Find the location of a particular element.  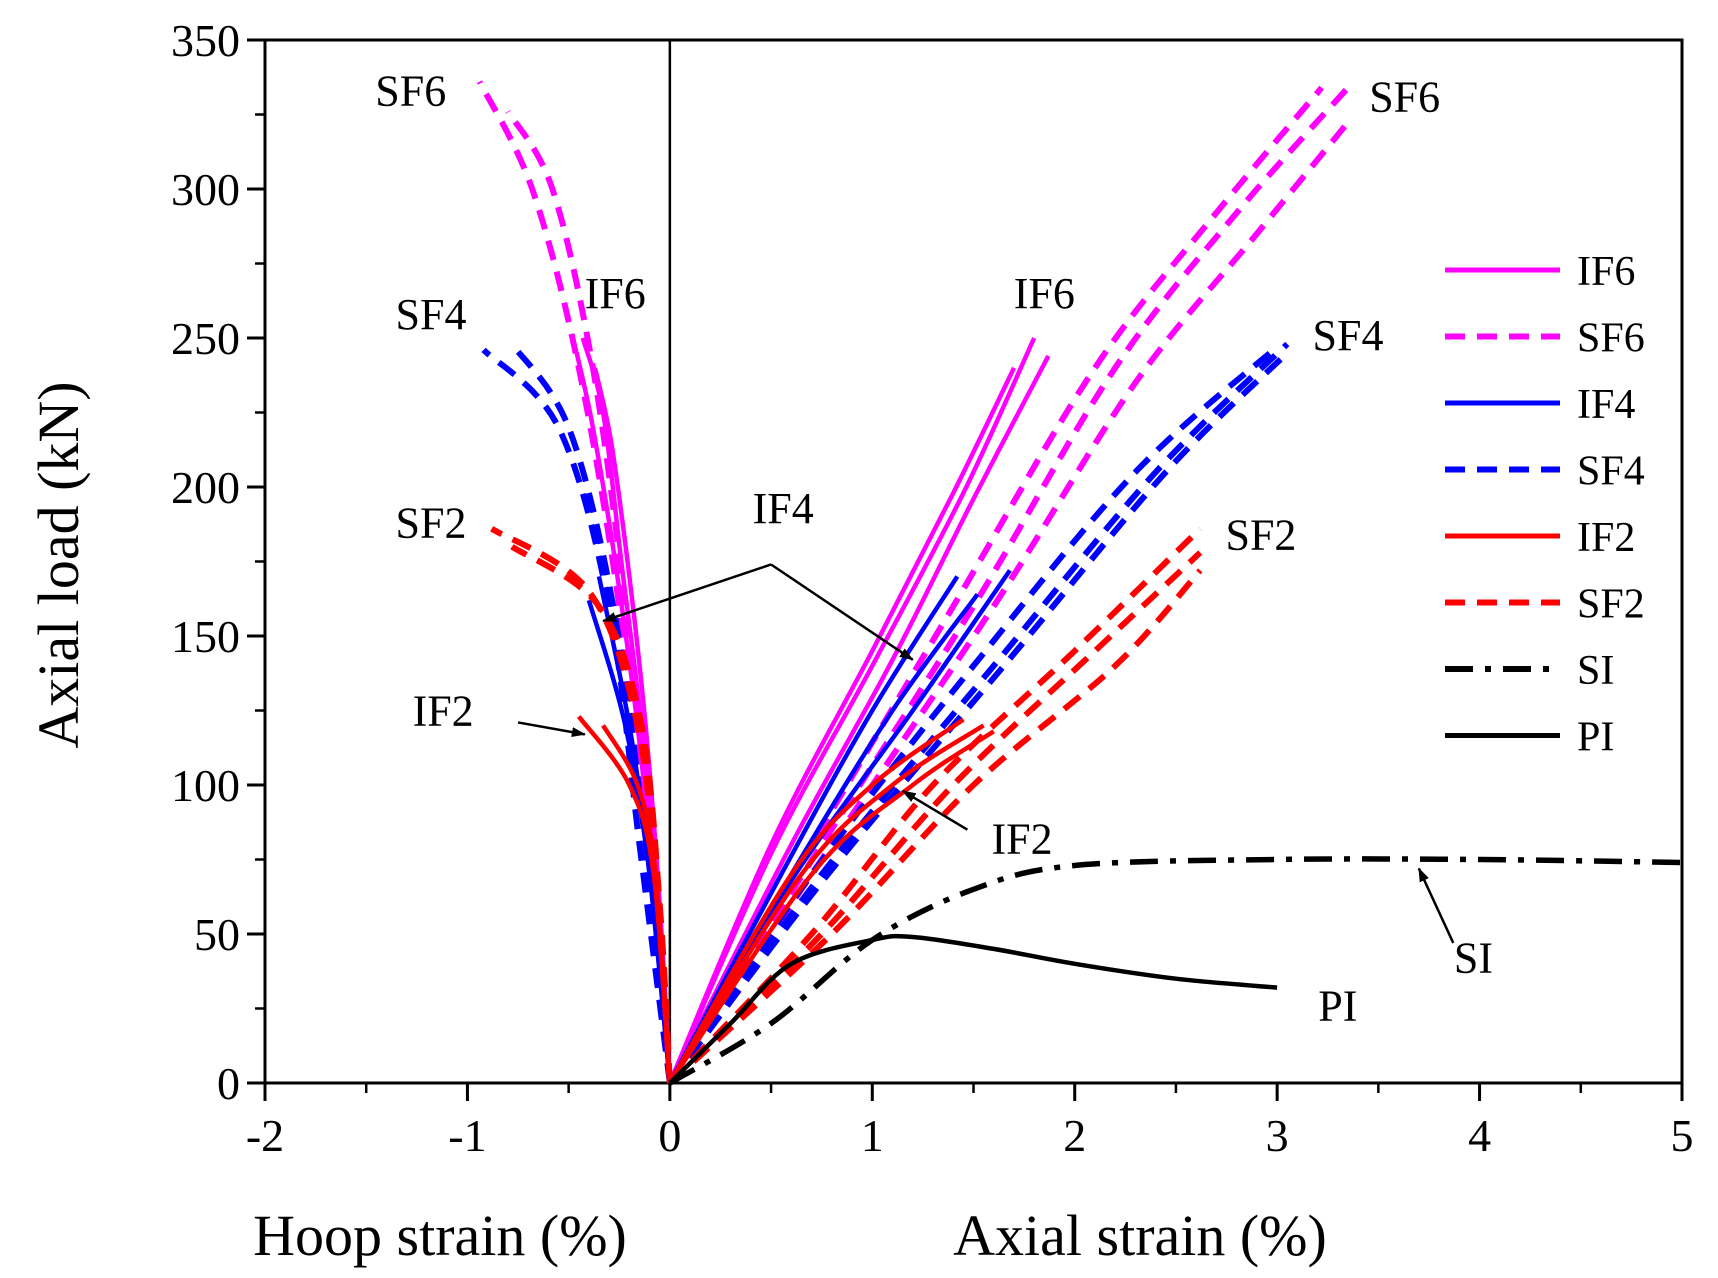

y-tick-label: 0 is located at coordinates (228, 1083).